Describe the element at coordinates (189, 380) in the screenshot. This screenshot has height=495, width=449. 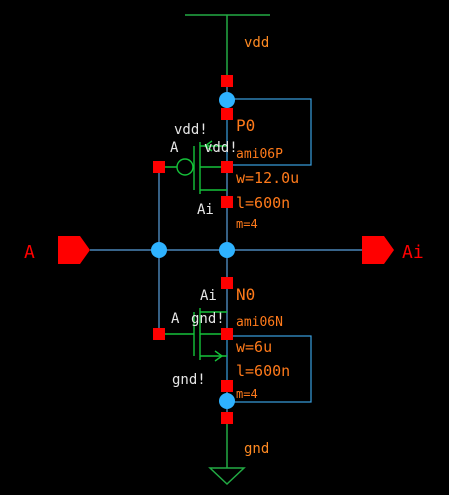
I see `nmos-source-net: gnd!` at that location.